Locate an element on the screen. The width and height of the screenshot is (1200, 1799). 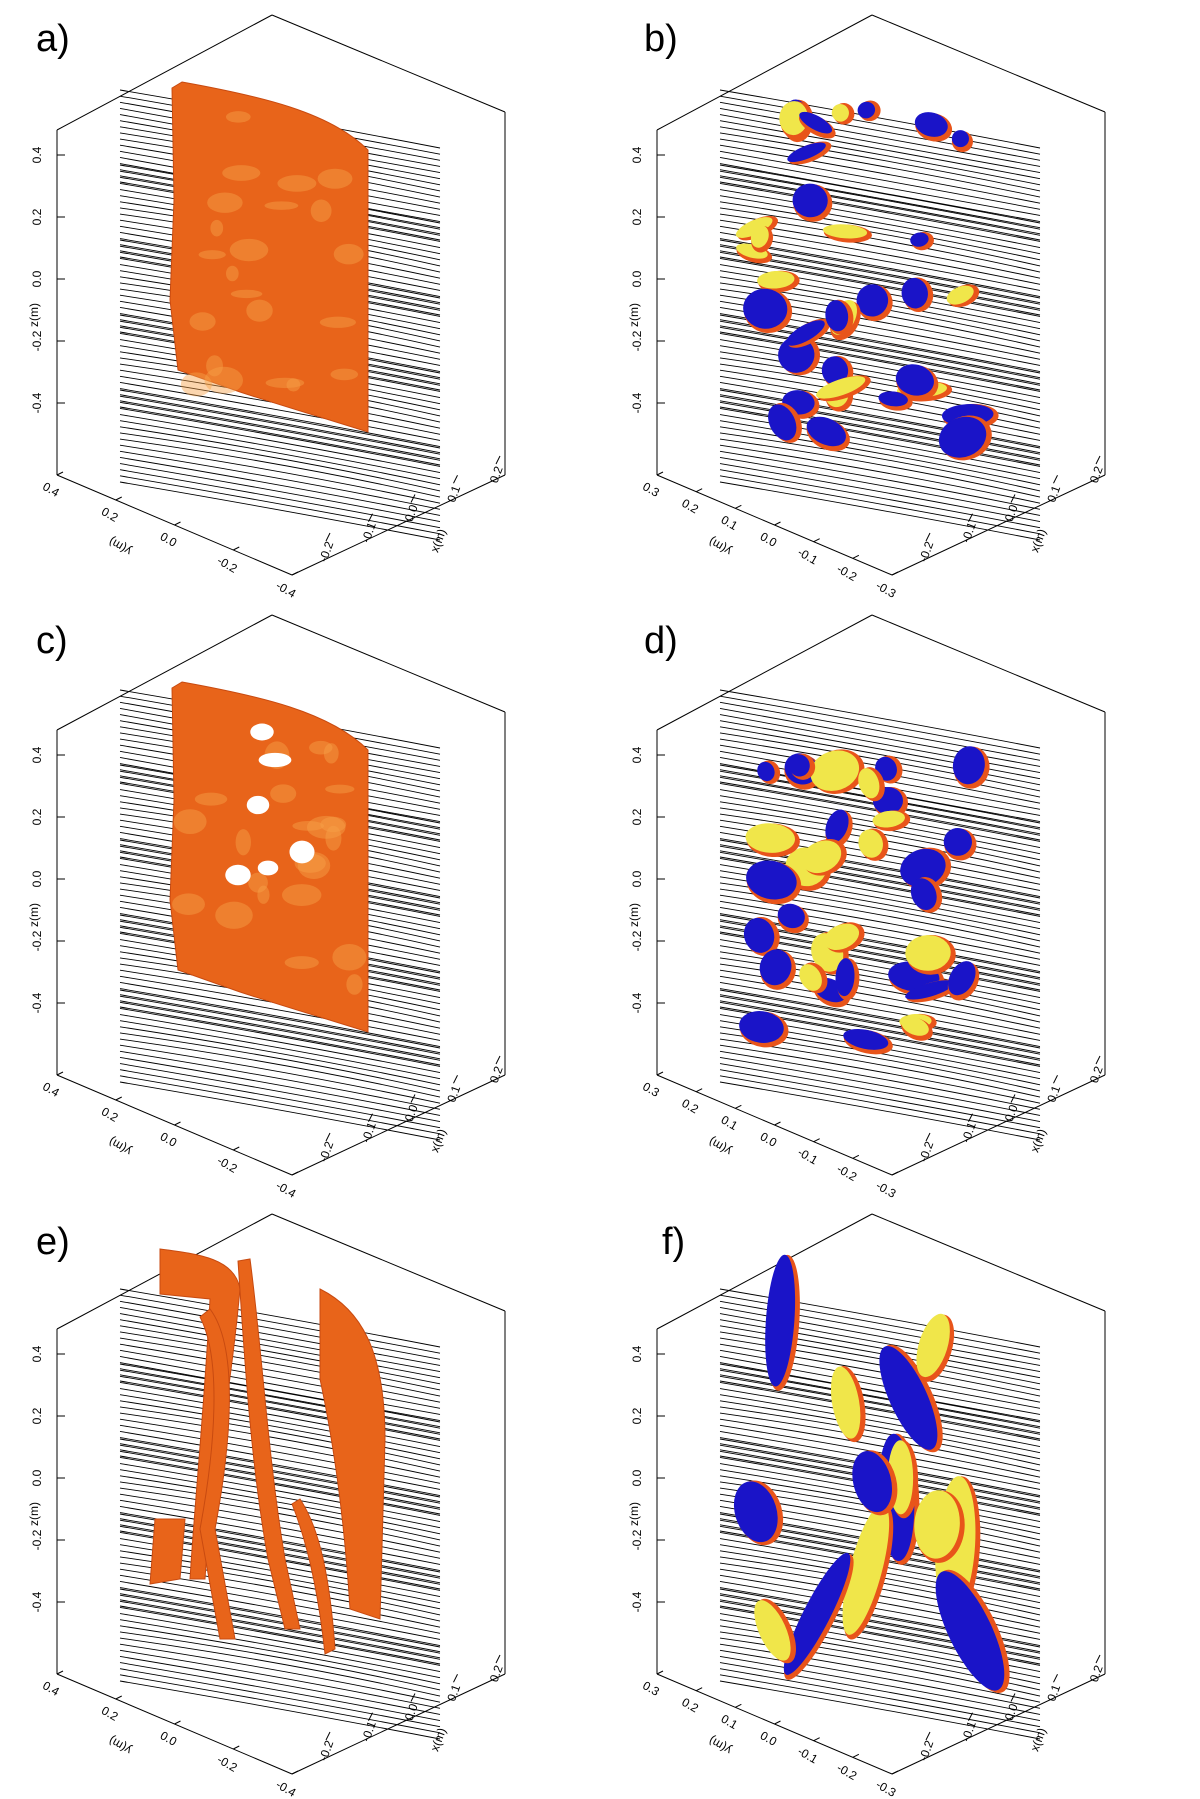
x-tick-label: 0.1 is located at coordinates (1053, 493).